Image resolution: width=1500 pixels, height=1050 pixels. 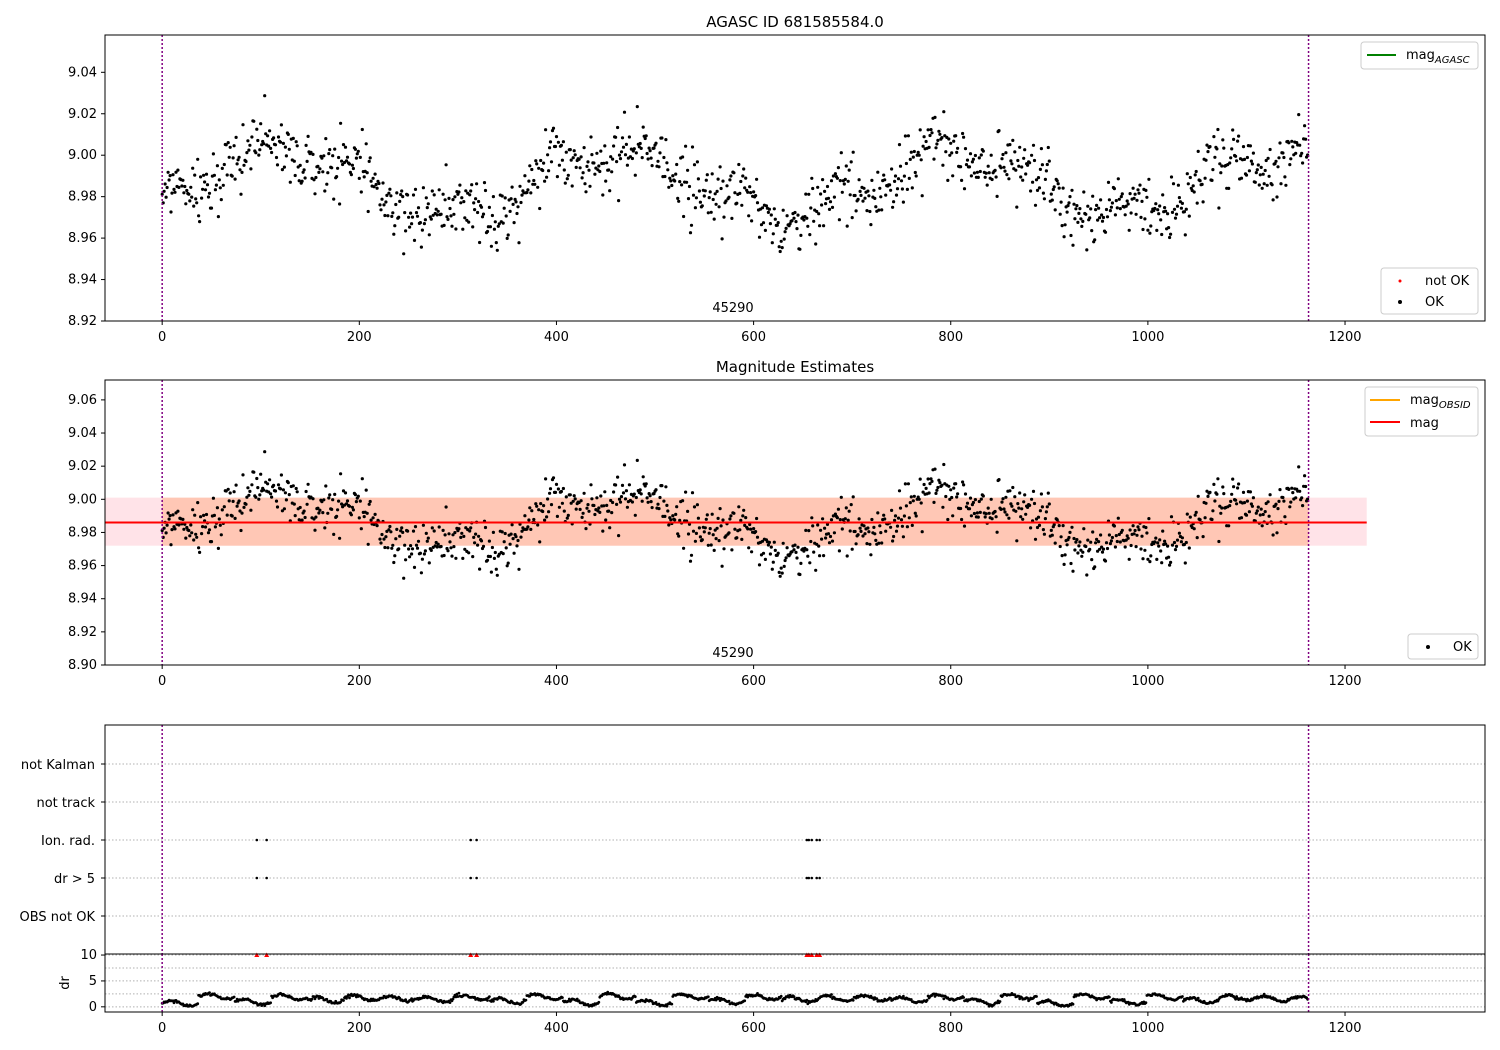 What do you see at coordinates (82, 280) in the screenshot?
I see `agasc-ytick-label: 8.94` at bounding box center [82, 280].